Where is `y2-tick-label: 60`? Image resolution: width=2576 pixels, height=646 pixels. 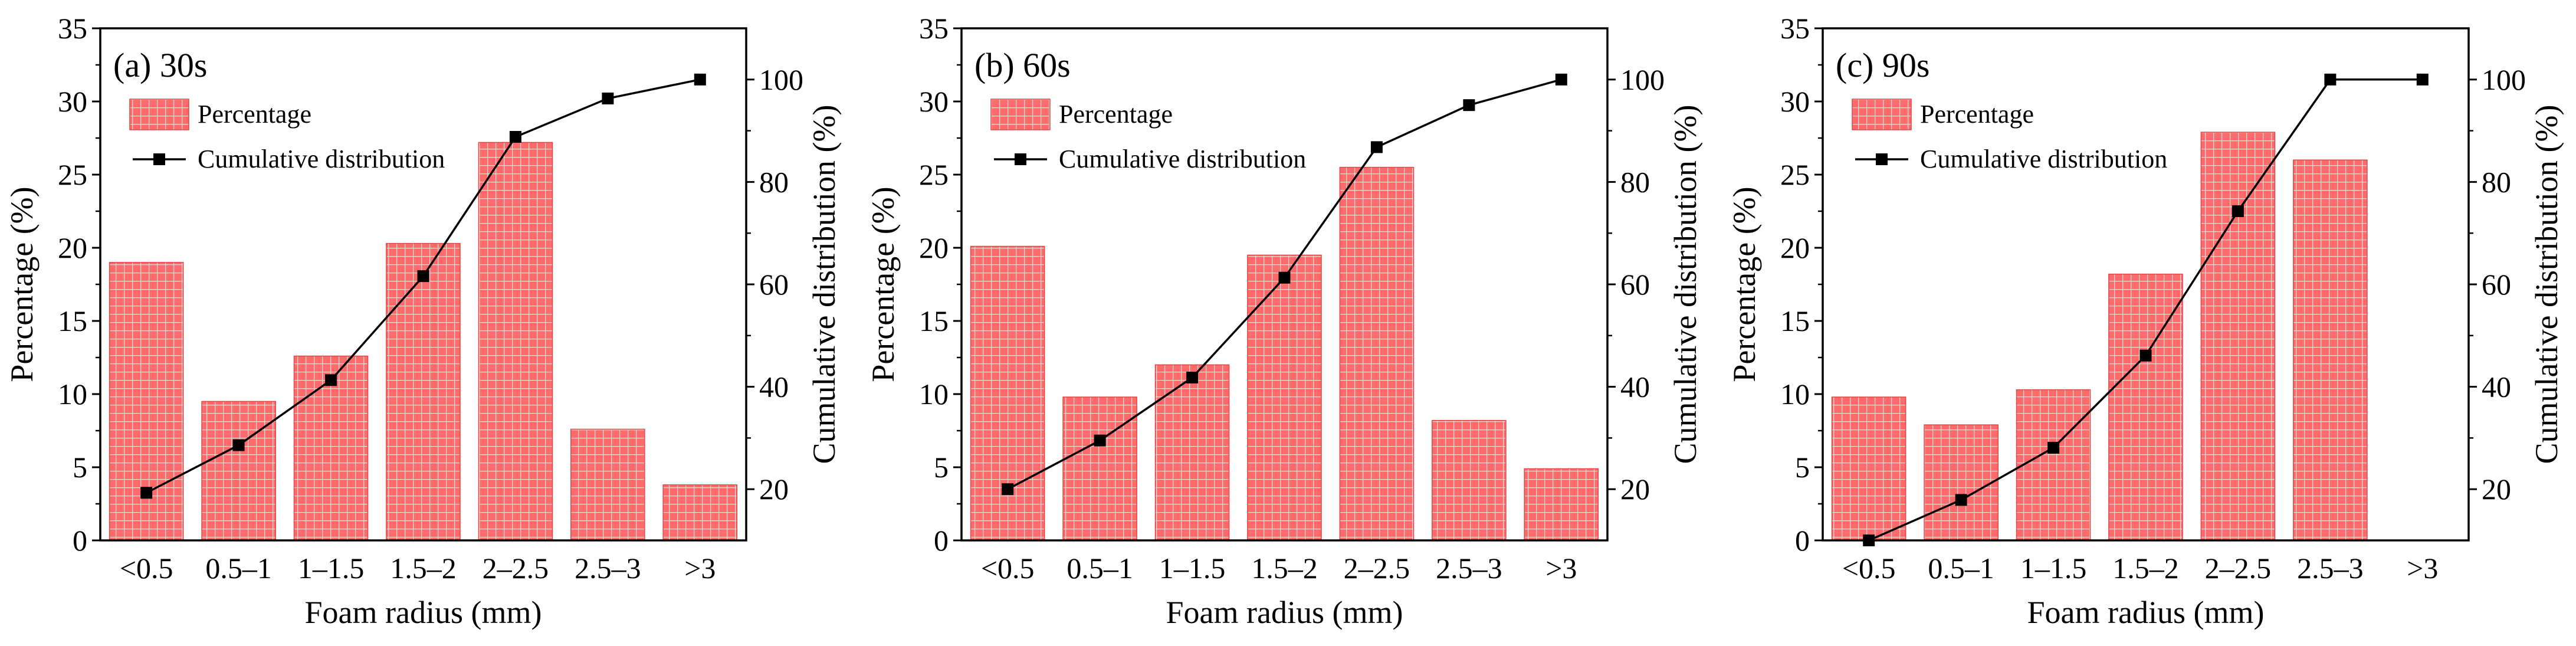
y2-tick-label: 60 is located at coordinates (774, 284).